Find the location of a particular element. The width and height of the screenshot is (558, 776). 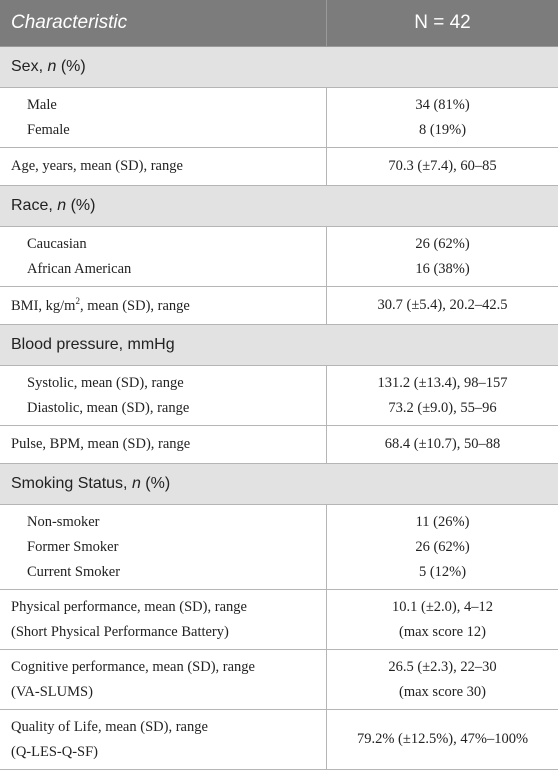

label-cell: Non-smoker Former Smoker Current Smoker is located at coordinates (163, 547).